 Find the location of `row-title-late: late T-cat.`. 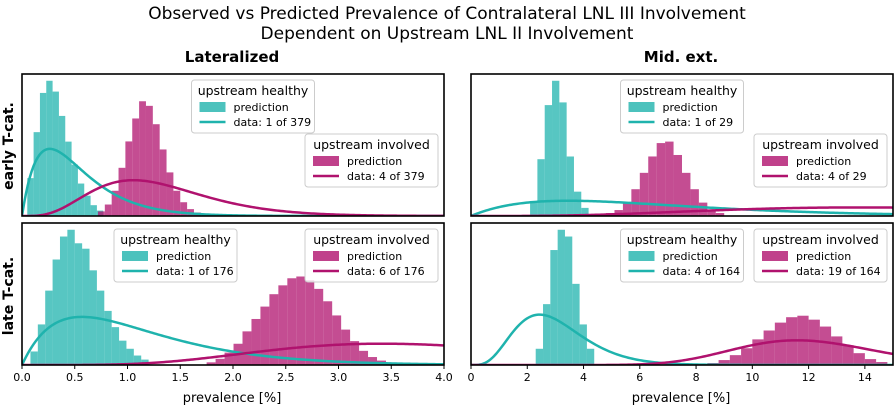

row-title-late: late T-cat. is located at coordinates (9, 296).